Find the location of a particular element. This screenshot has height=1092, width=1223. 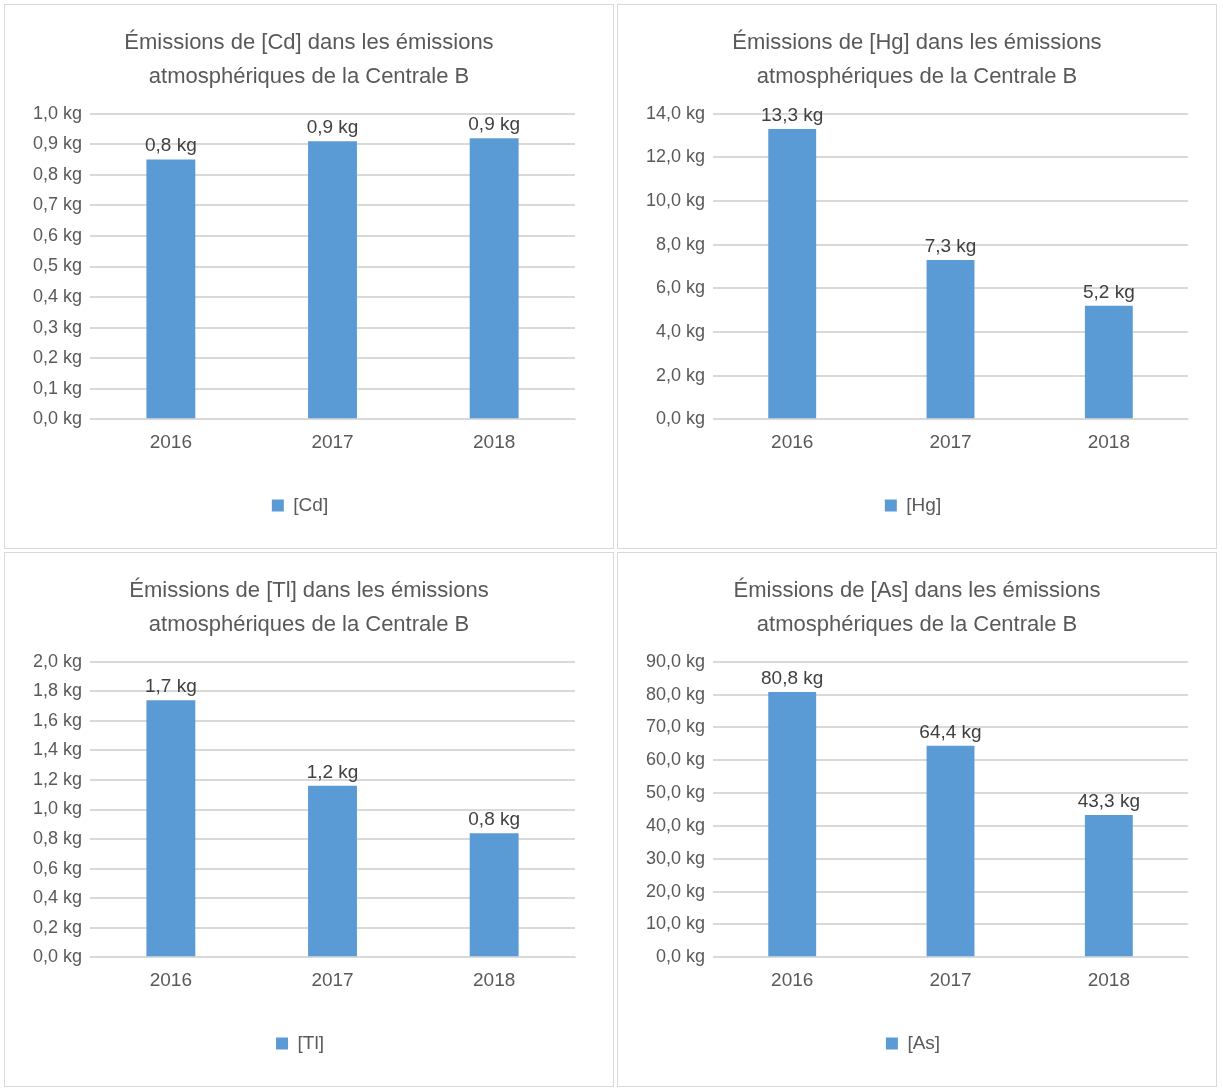

data-label: 1,2 kg is located at coordinates (332, 771).